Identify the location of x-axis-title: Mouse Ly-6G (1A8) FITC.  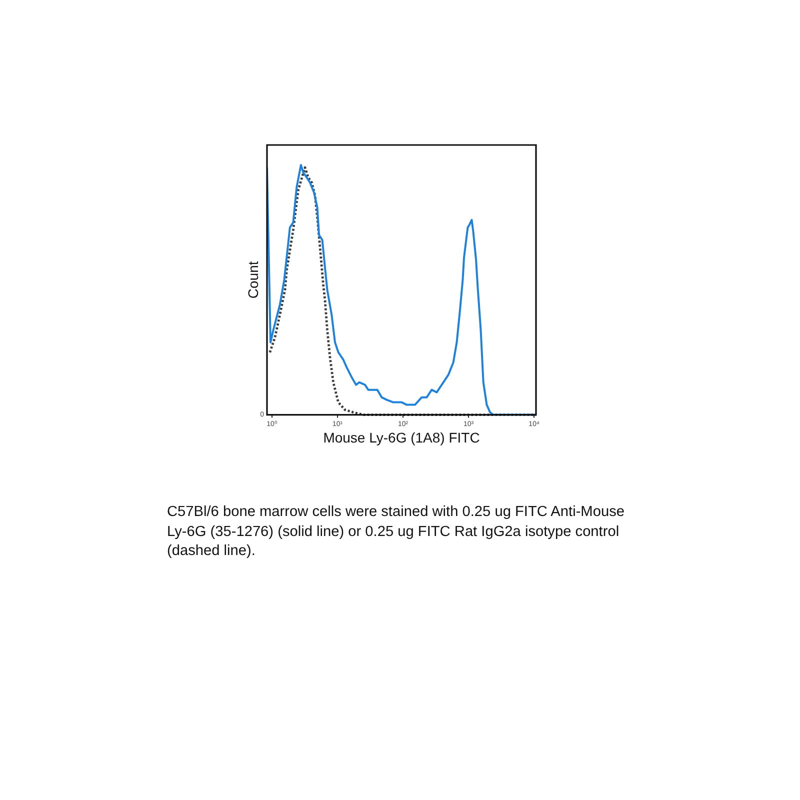
(401, 437).